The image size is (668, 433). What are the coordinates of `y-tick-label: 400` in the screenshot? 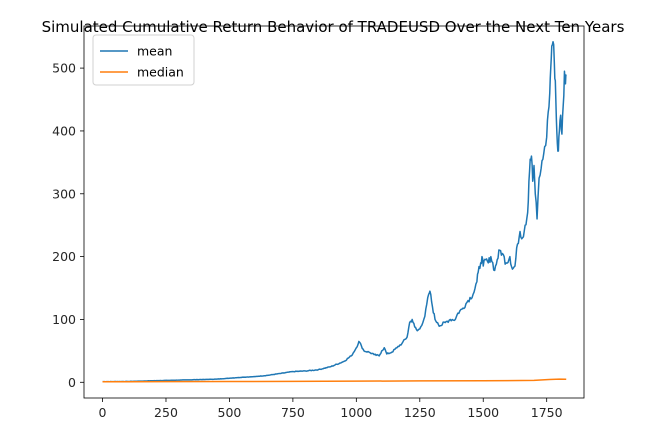 It's located at (64, 130).